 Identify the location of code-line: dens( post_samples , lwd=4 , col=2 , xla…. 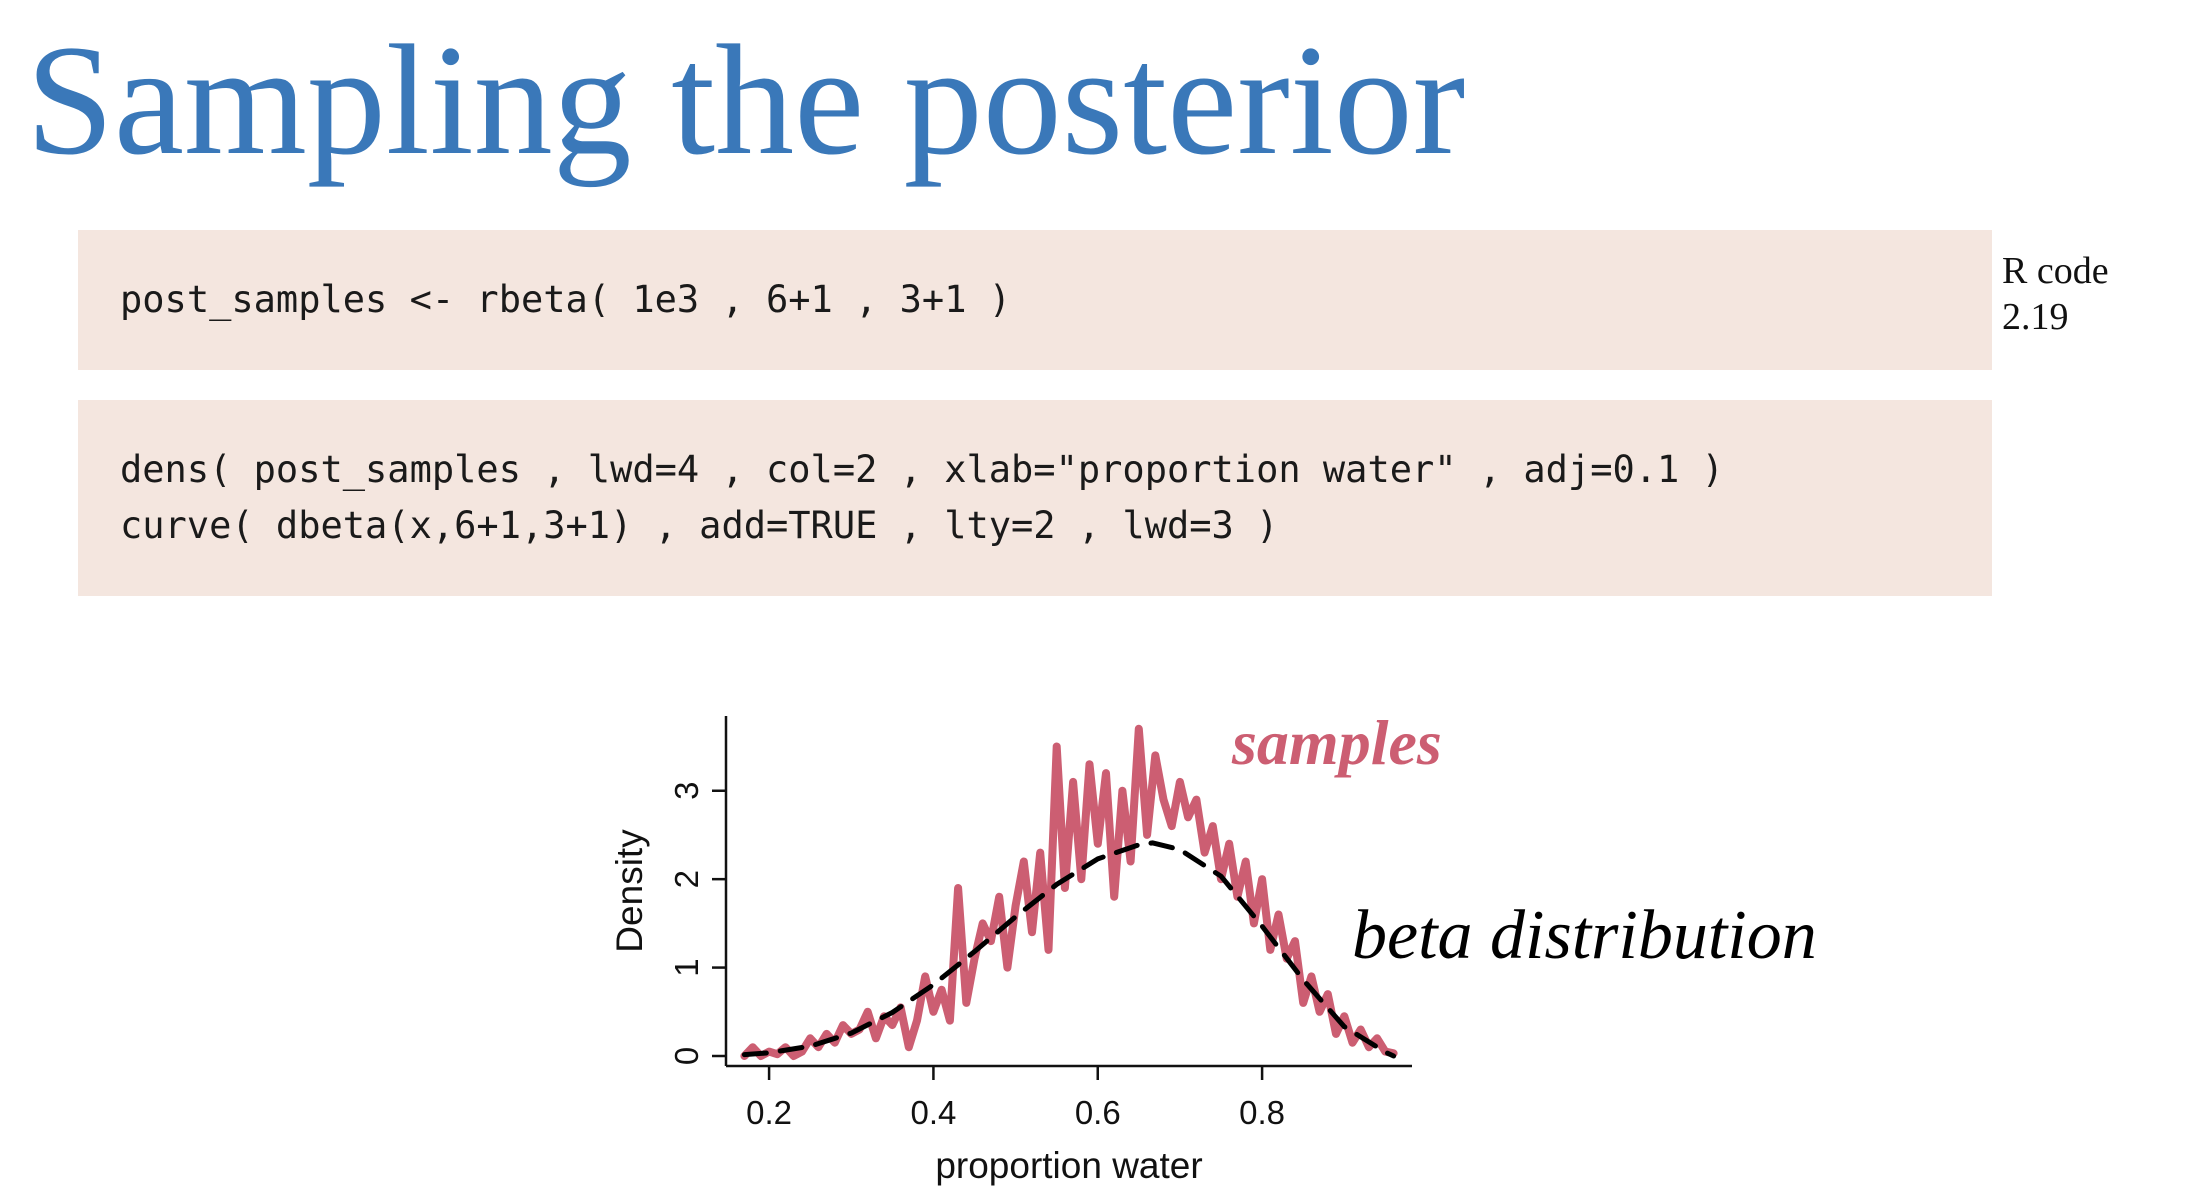
(922, 469).